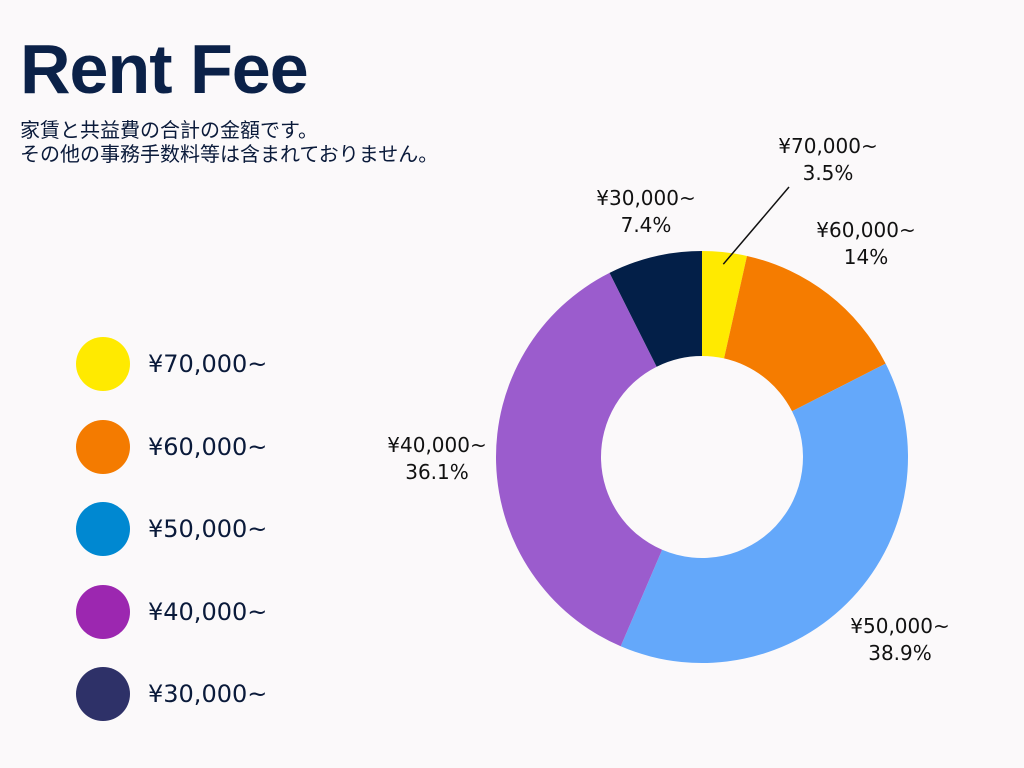 This screenshot has width=1024, height=768. Describe the element at coordinates (436, 458) in the screenshot. I see `slice-label-3: ¥40,000~ 36.1%` at that location.